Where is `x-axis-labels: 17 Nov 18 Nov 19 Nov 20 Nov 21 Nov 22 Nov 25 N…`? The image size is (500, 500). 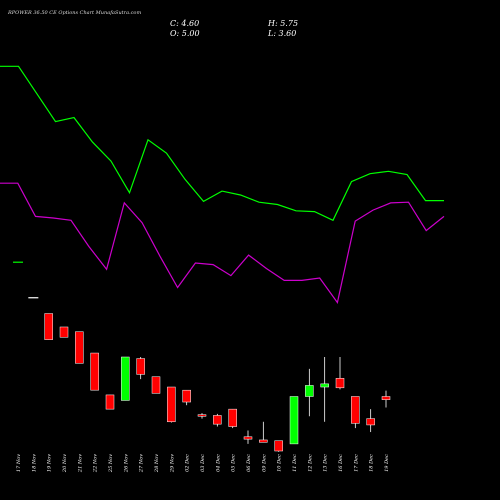
x-axis-labels: 17 Nov 18 Nov 19 Nov 20 Nov 21 Nov 22 Nov 25 N… is located at coordinates (203, 463).